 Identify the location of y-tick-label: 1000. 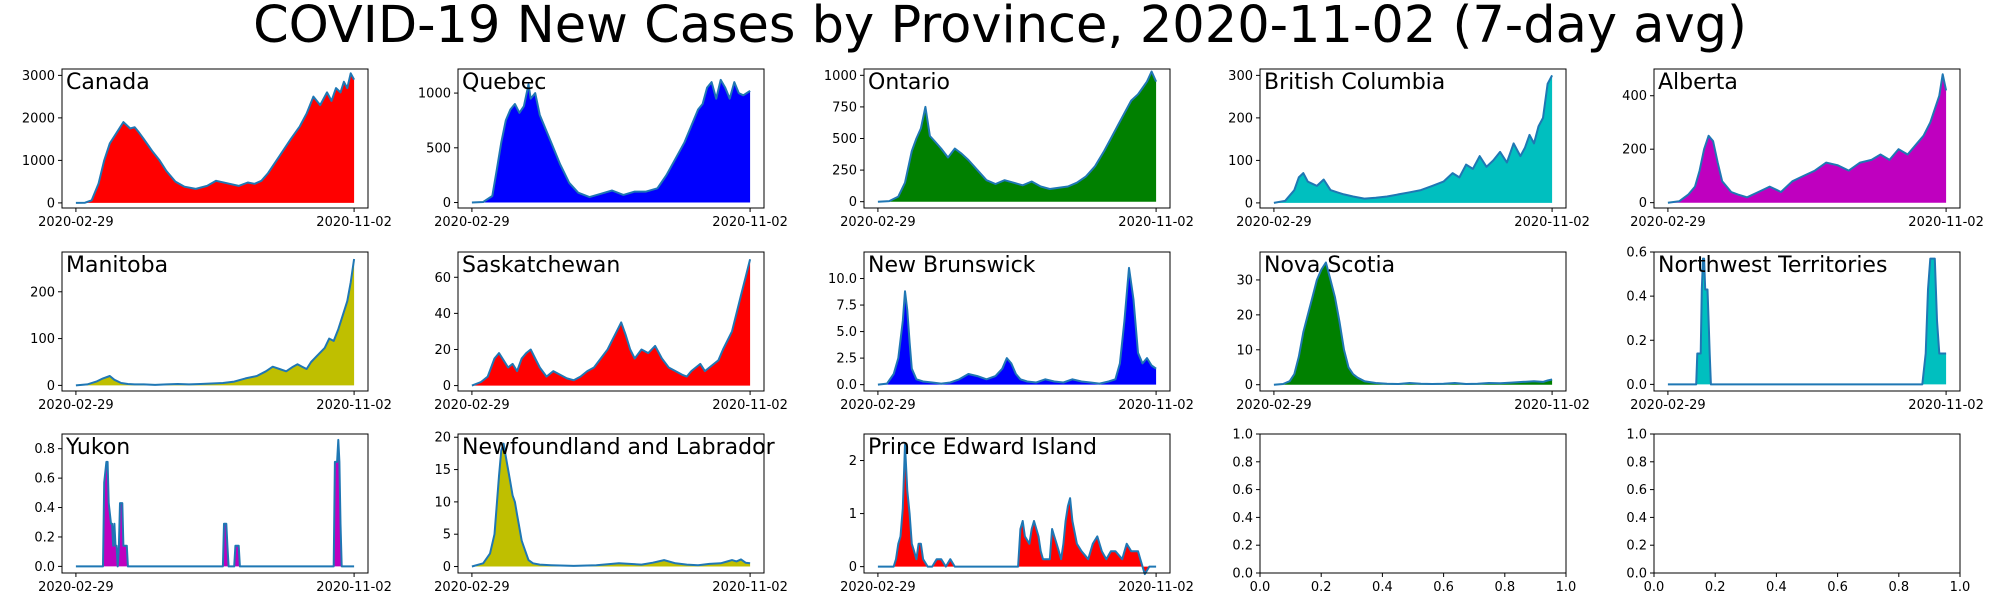
(38, 161).